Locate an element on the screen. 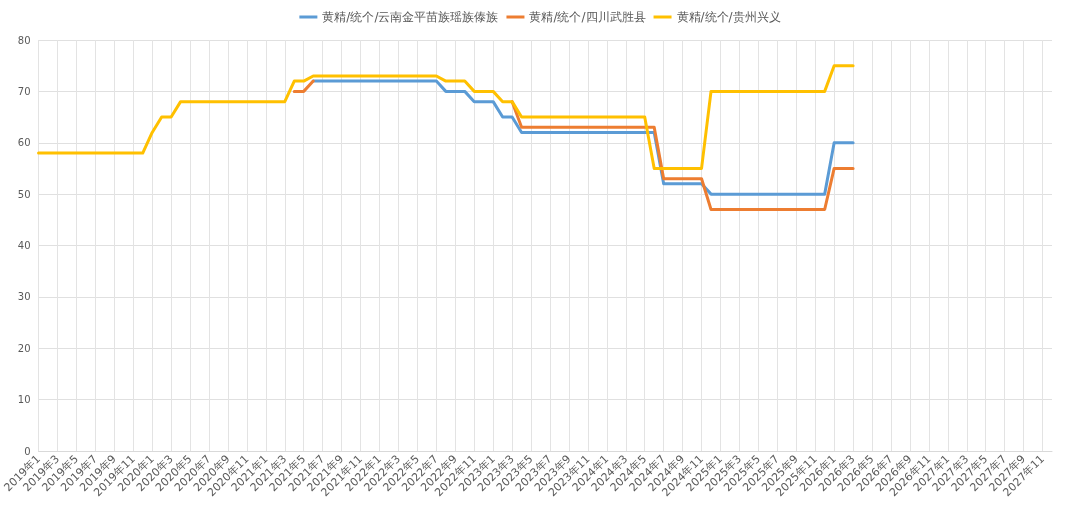 The image size is (1080, 509). y-tick-label: 40 is located at coordinates (24, 245).